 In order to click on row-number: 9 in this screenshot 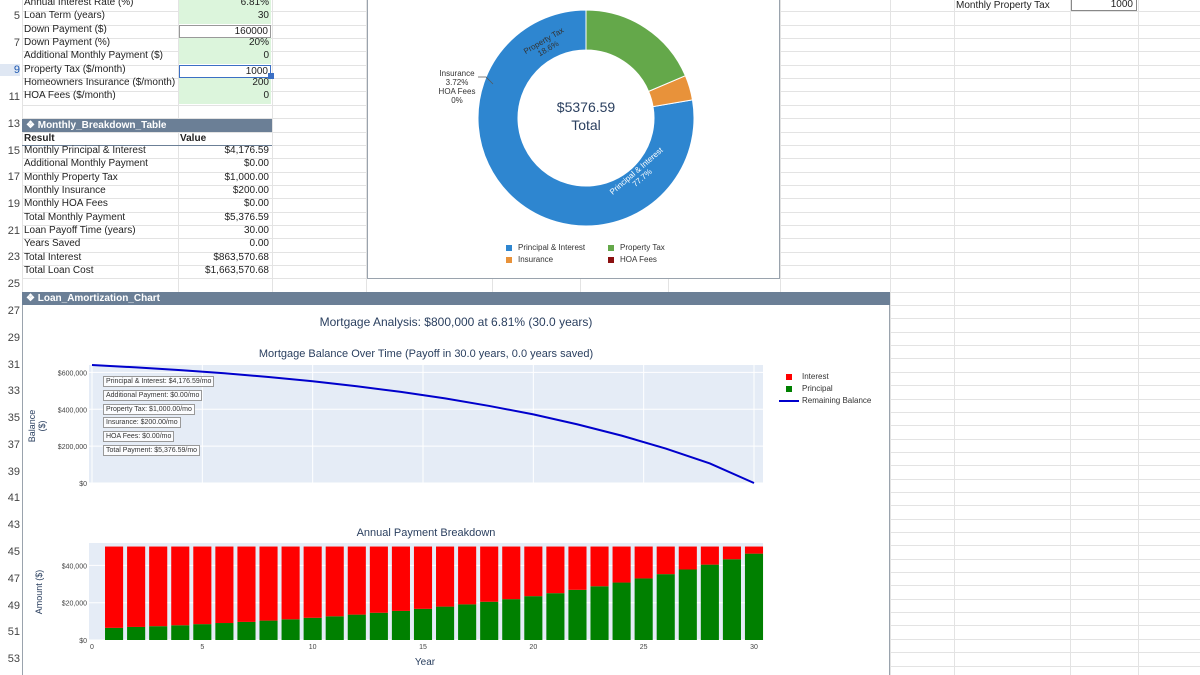, I will do `click(10, 70)`.